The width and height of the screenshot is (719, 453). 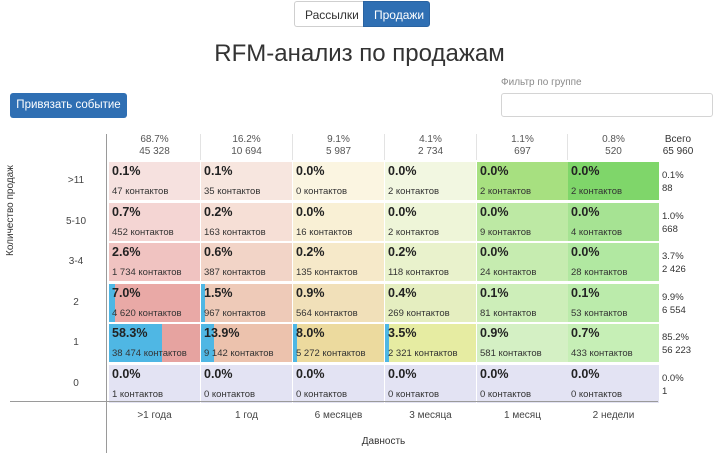 I want to click on column-header: 0.8% 520, so click(x=613, y=146).